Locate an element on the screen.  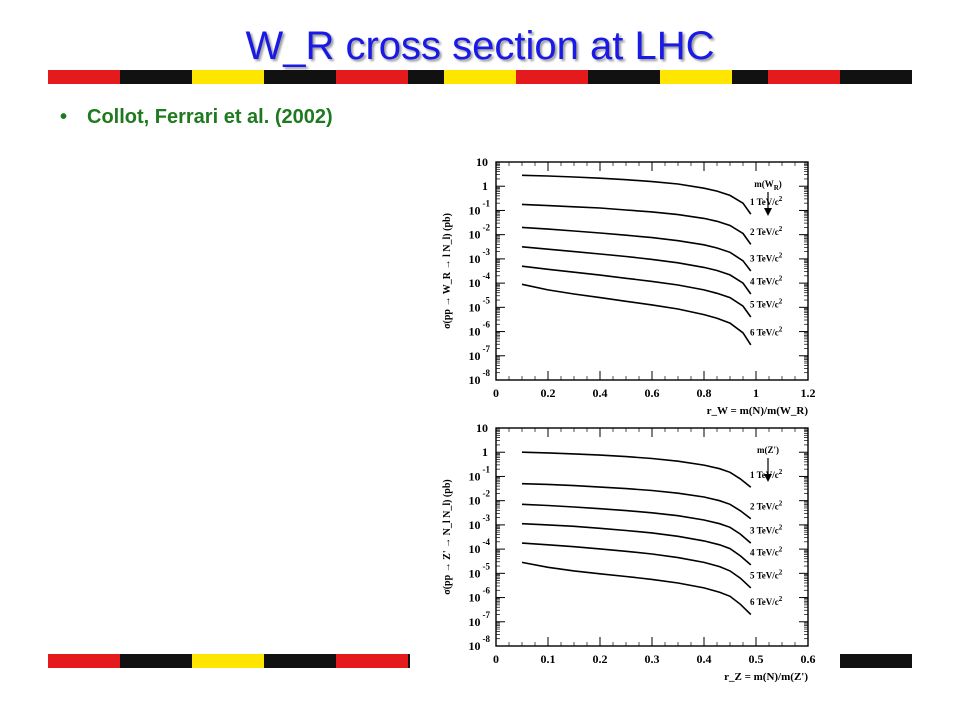
legend-header: m(WR) is located at coordinates (768, 185).